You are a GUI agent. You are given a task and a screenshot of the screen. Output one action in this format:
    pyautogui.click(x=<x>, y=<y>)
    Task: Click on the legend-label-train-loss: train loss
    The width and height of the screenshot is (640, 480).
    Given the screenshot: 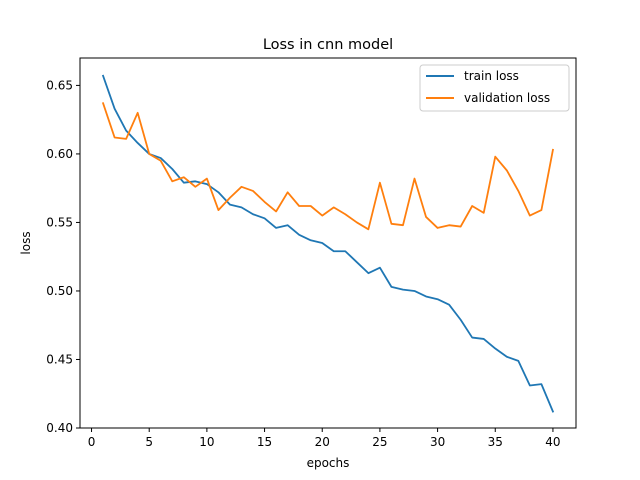 What is the action you would take?
    pyautogui.click(x=491, y=76)
    